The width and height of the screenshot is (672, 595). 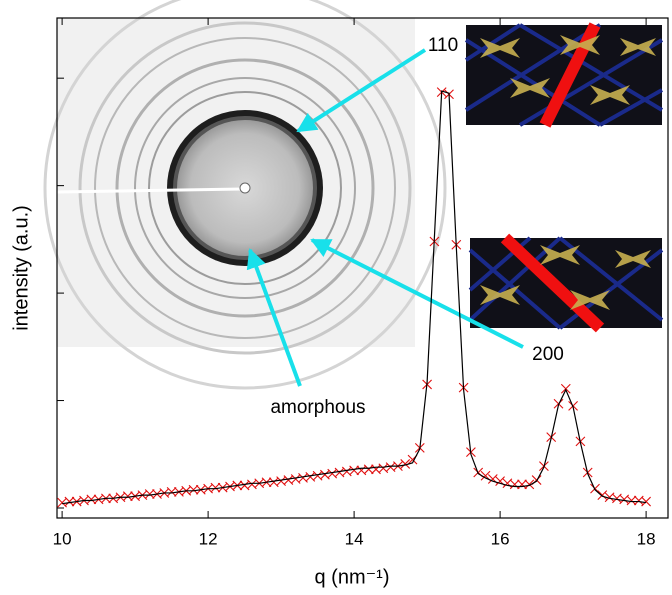 I want to click on x-tick-label: 12, so click(x=208, y=538).